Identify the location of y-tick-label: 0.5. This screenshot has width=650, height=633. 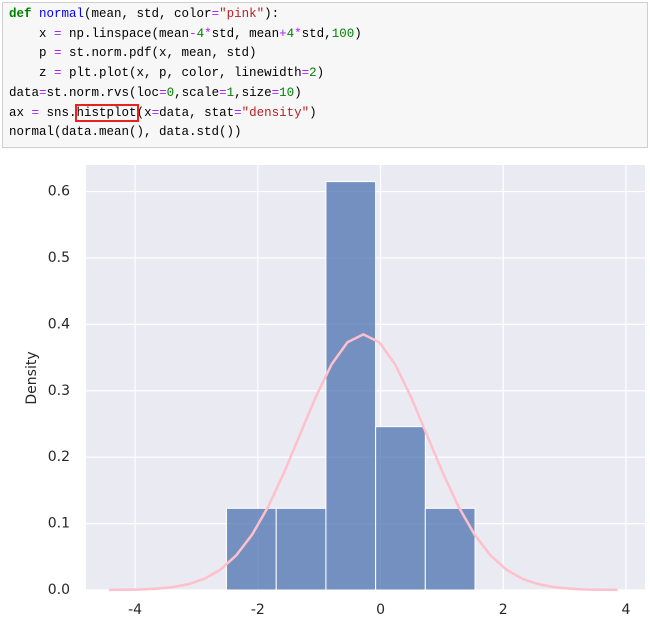
(59, 258).